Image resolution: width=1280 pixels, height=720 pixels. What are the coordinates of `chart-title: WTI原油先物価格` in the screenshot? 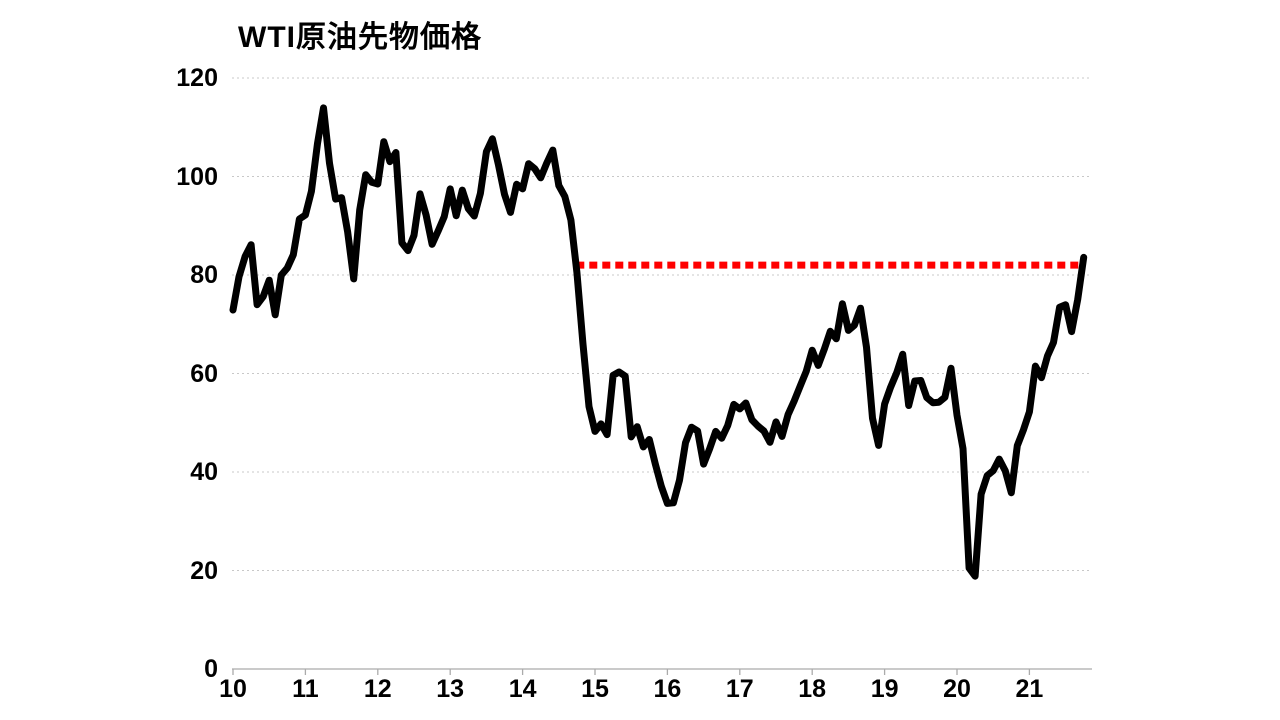 It's located at (360, 37).